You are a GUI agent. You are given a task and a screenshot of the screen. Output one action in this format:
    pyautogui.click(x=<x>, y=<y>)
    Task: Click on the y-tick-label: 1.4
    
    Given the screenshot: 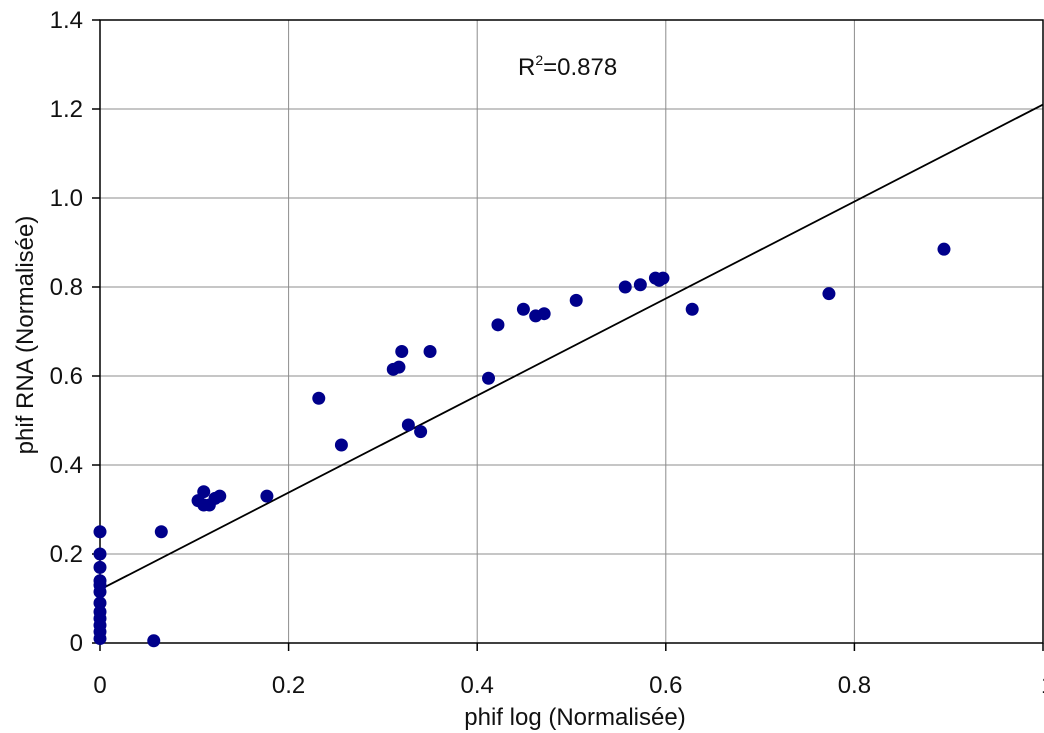 What is the action you would take?
    pyautogui.click(x=66, y=20)
    